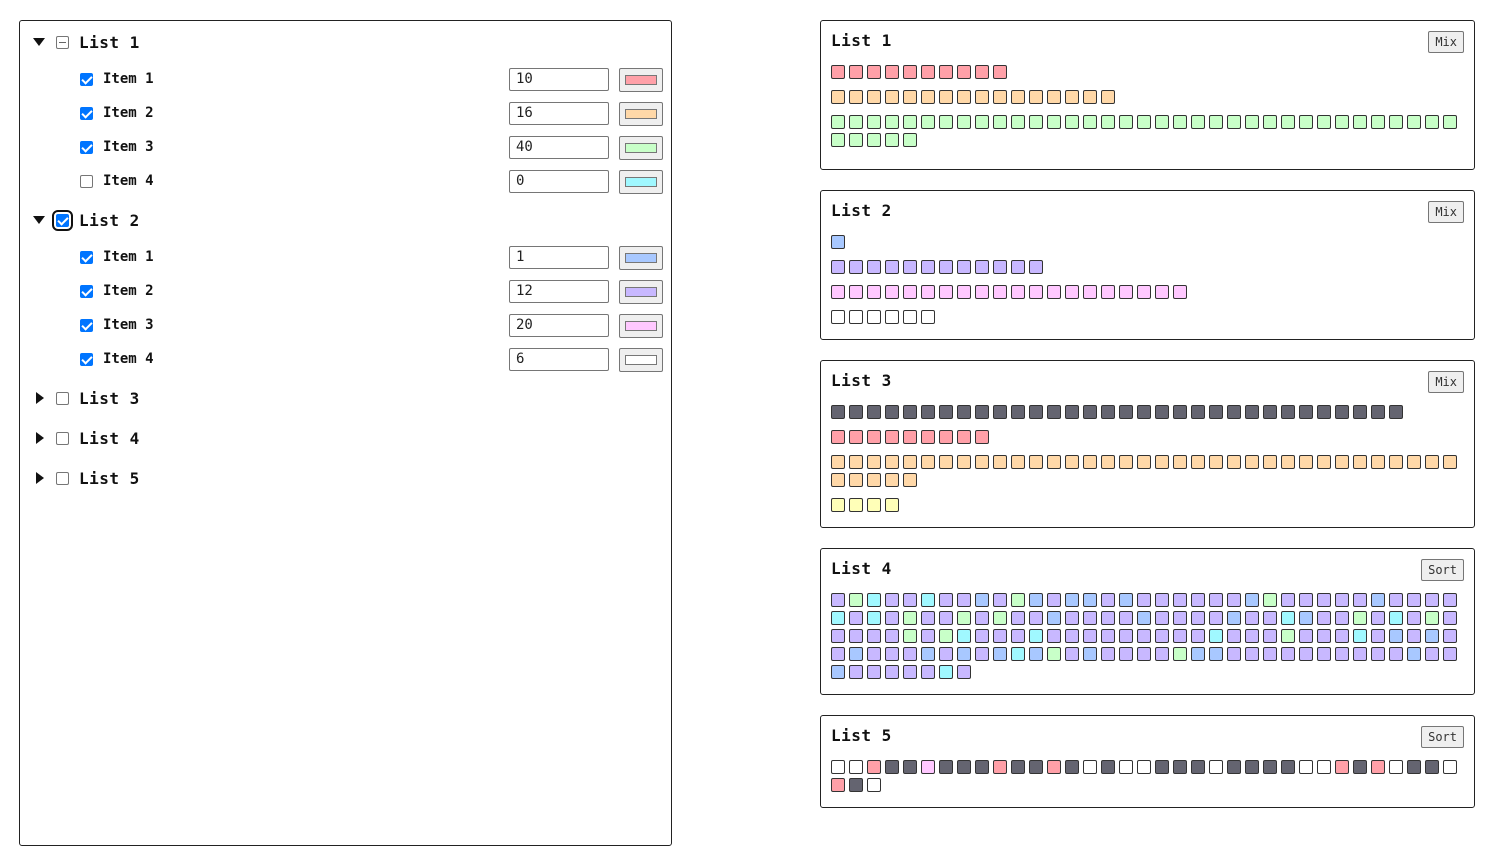  What do you see at coordinates (345, 478) in the screenshot?
I see `list-group-header: List 5` at bounding box center [345, 478].